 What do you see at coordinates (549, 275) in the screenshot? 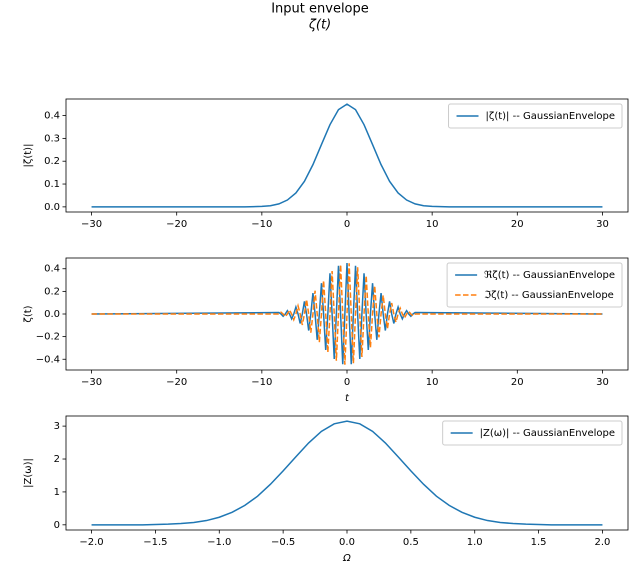
I see `legend-label: ℜζ(t) -- GaussianEnvelope` at bounding box center [549, 275].